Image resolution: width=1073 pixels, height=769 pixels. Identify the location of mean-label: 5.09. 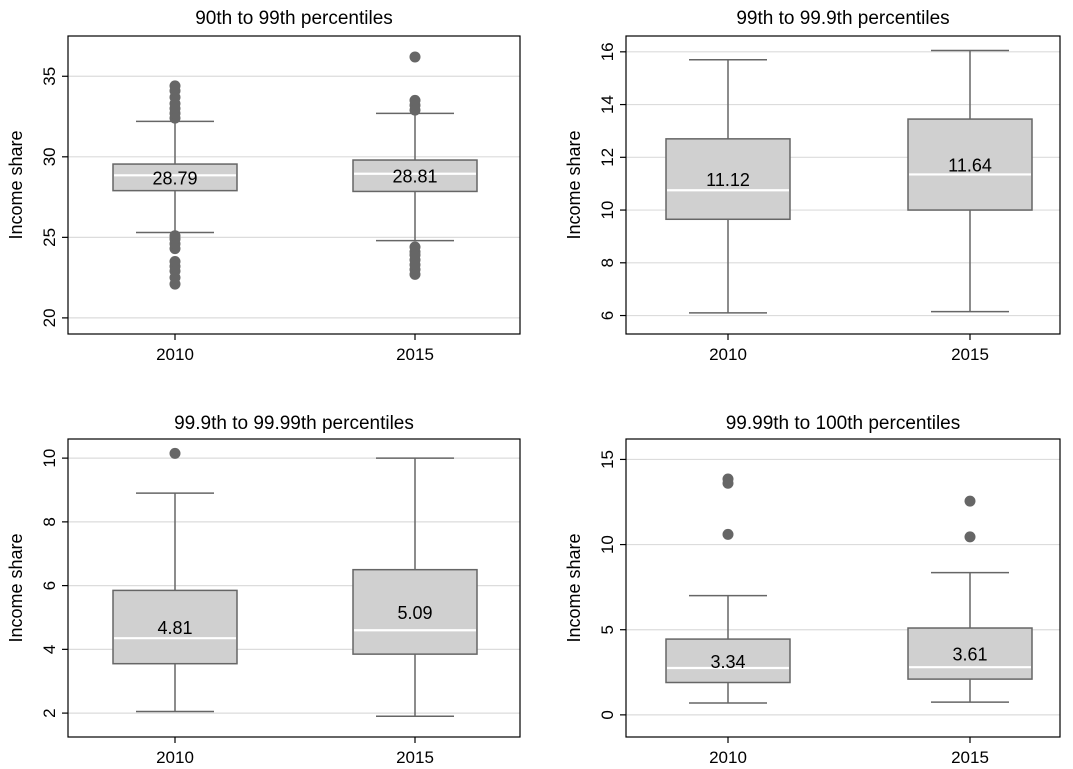
(414, 613).